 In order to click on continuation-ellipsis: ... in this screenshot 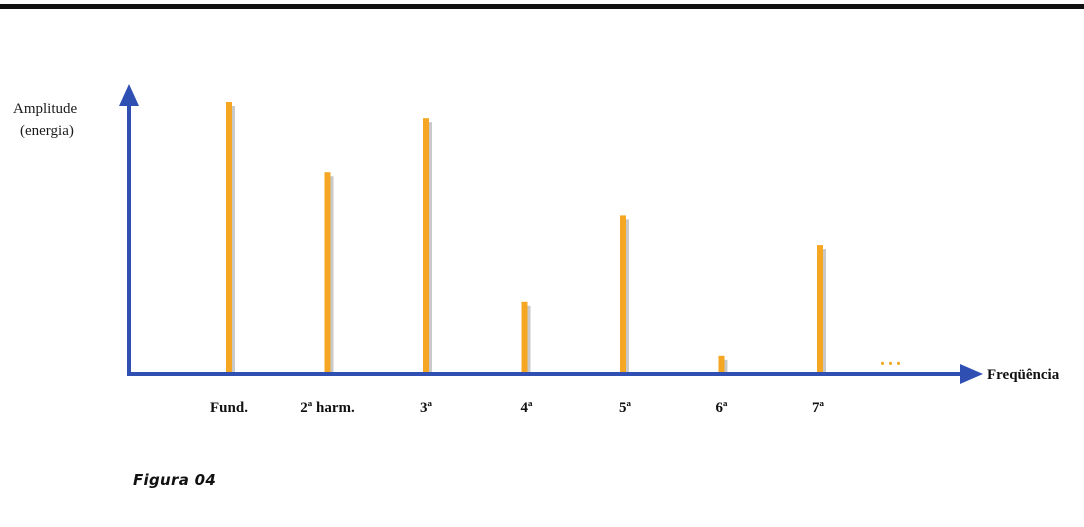, I will do `click(892, 359)`.